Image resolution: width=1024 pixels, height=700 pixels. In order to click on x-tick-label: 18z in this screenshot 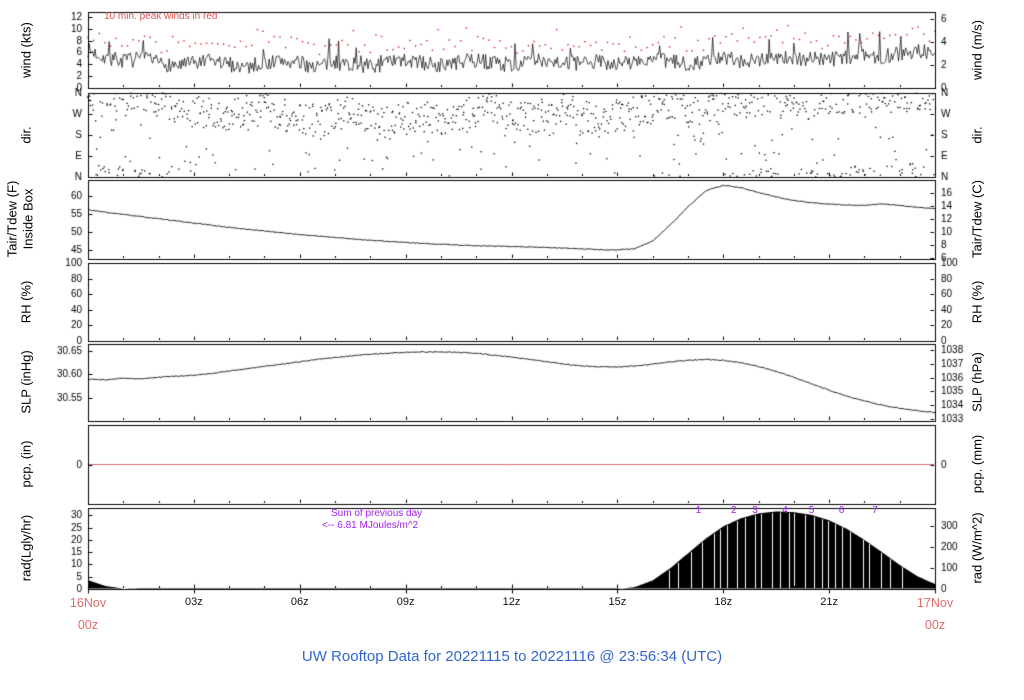, I will do `click(723, 602)`.